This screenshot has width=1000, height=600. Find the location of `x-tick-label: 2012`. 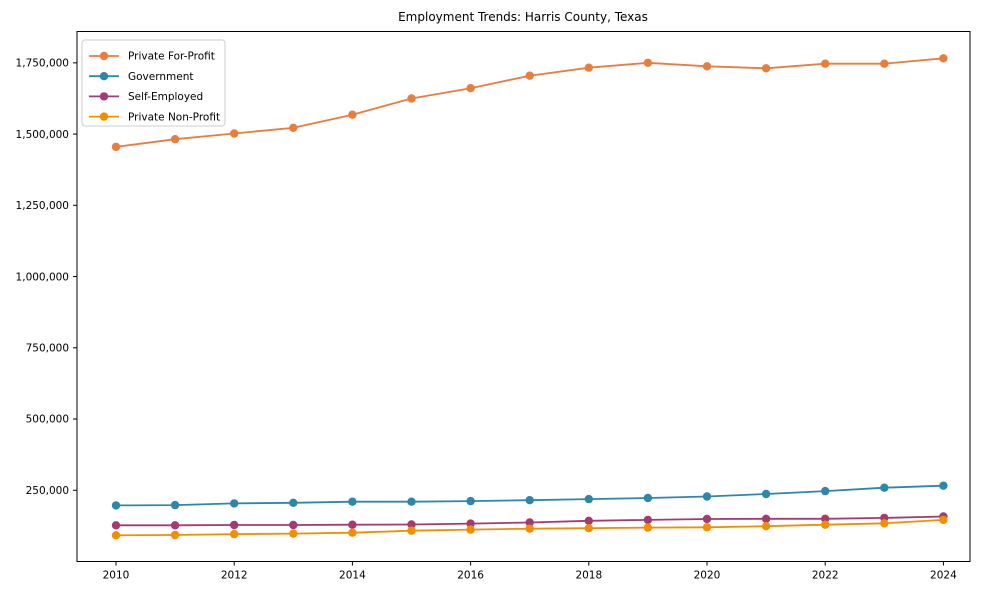

x-tick-label: 2012 is located at coordinates (234, 576).